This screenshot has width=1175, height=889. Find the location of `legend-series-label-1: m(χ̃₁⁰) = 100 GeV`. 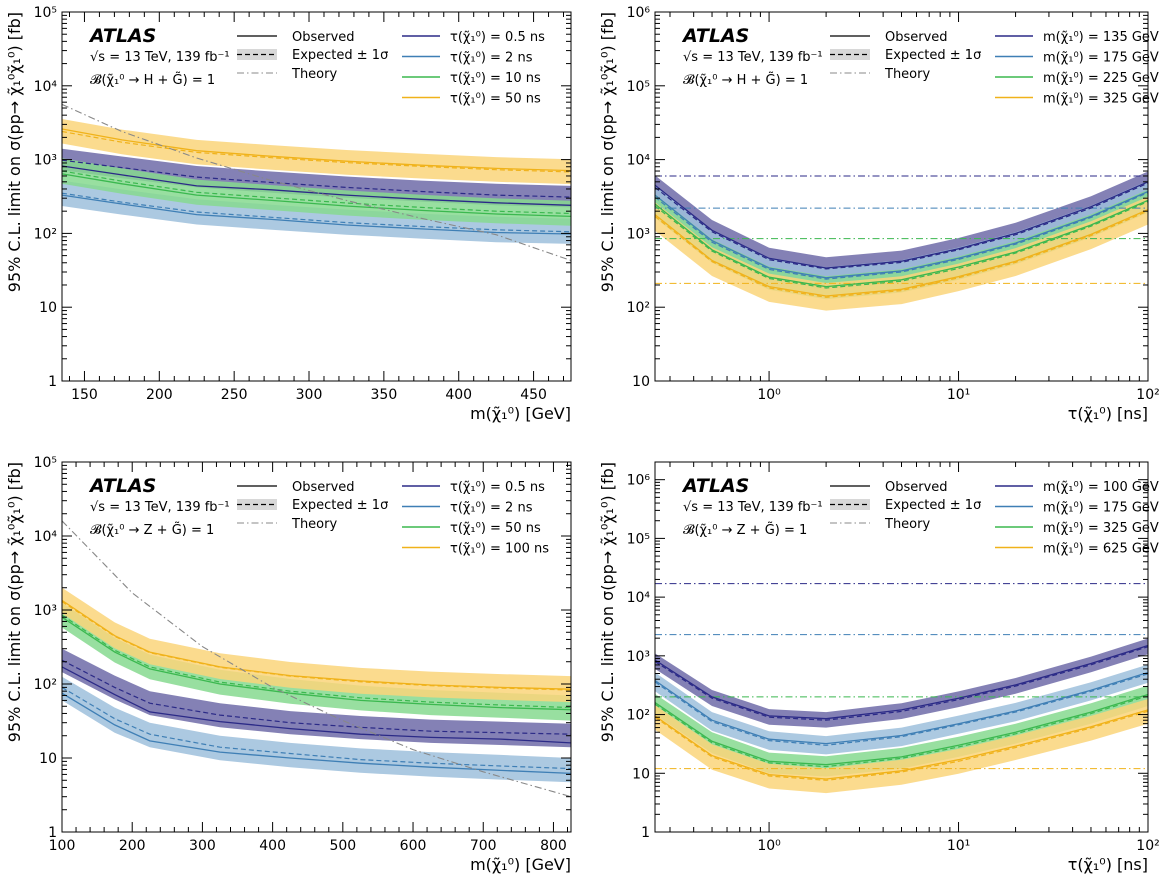

legend-series-label-1: m(χ̃₁⁰) = 100 GeV is located at coordinates (1101, 487).